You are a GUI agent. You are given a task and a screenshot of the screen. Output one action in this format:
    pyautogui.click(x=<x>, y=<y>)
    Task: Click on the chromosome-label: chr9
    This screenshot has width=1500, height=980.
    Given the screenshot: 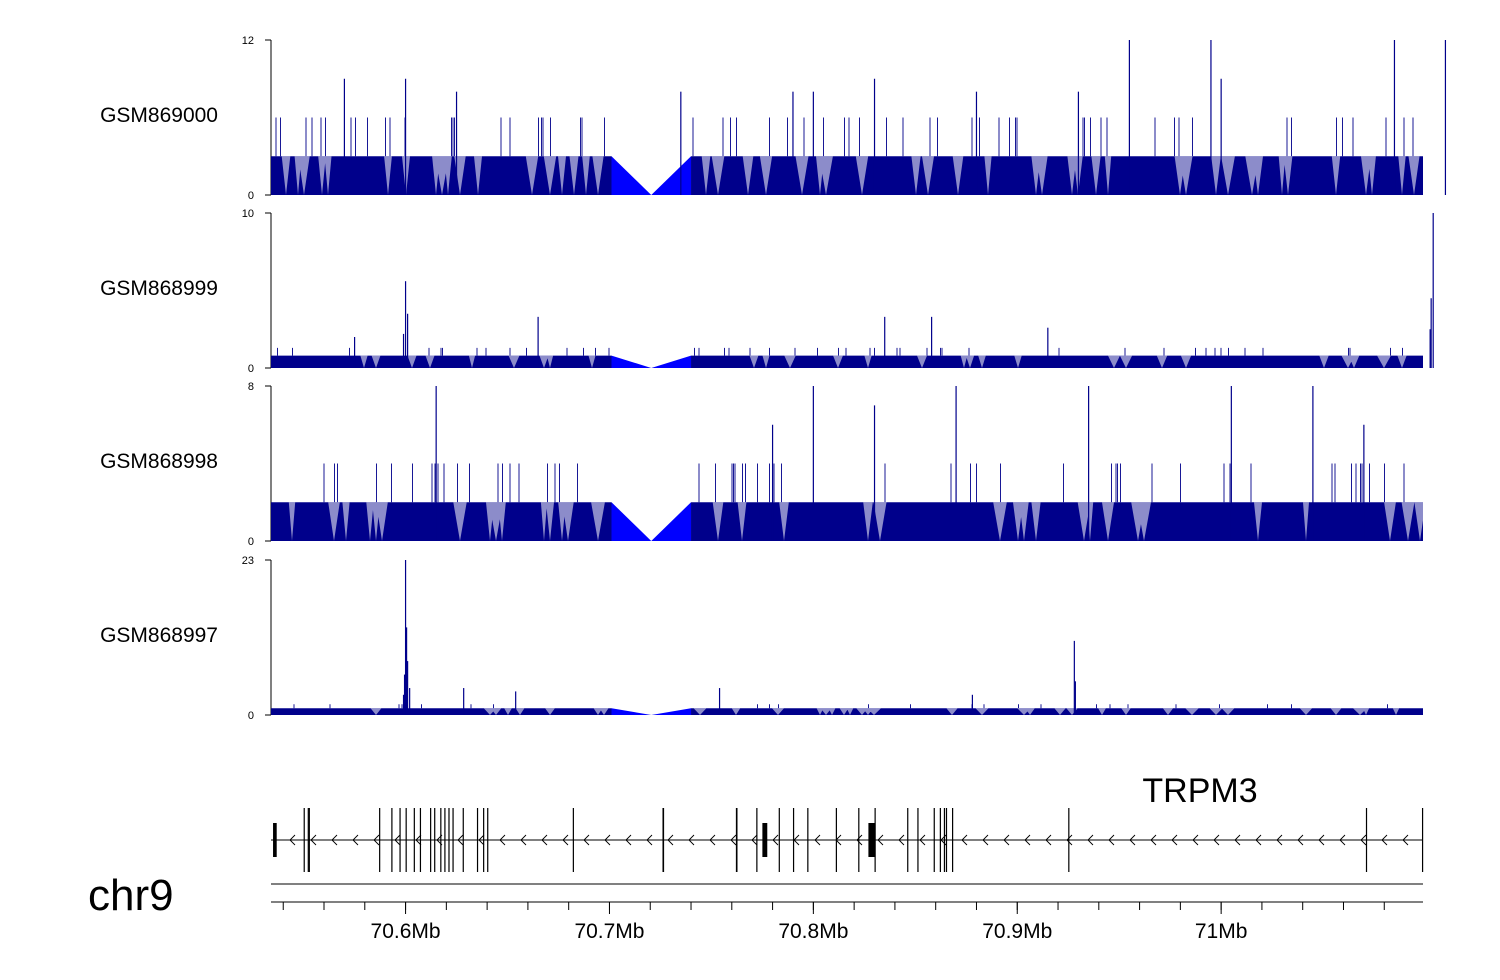 What is the action you would take?
    pyautogui.click(x=131, y=895)
    